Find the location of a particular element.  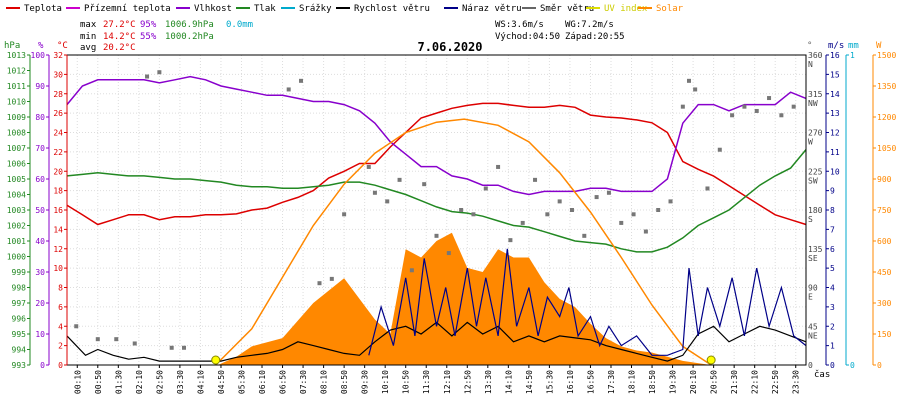

dir-axis-tick-label: 135 is located at coordinates (815, 249).